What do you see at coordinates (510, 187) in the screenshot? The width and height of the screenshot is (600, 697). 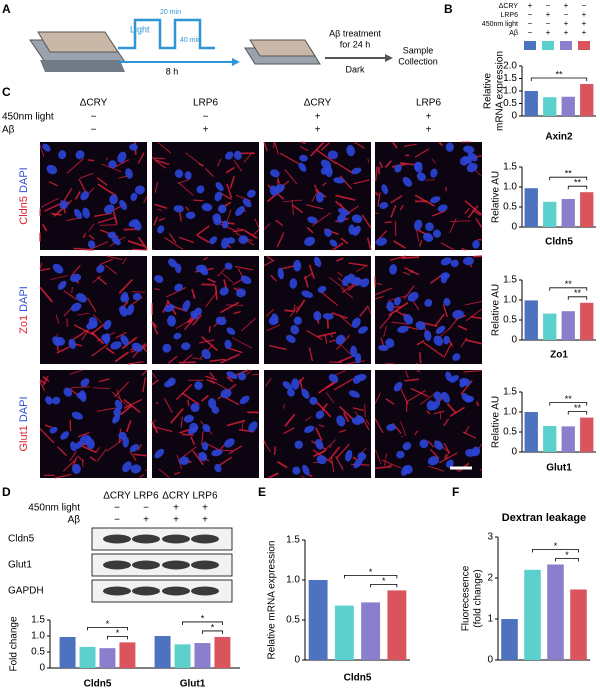 I see `y-tick-label: 1.0` at bounding box center [510, 187].